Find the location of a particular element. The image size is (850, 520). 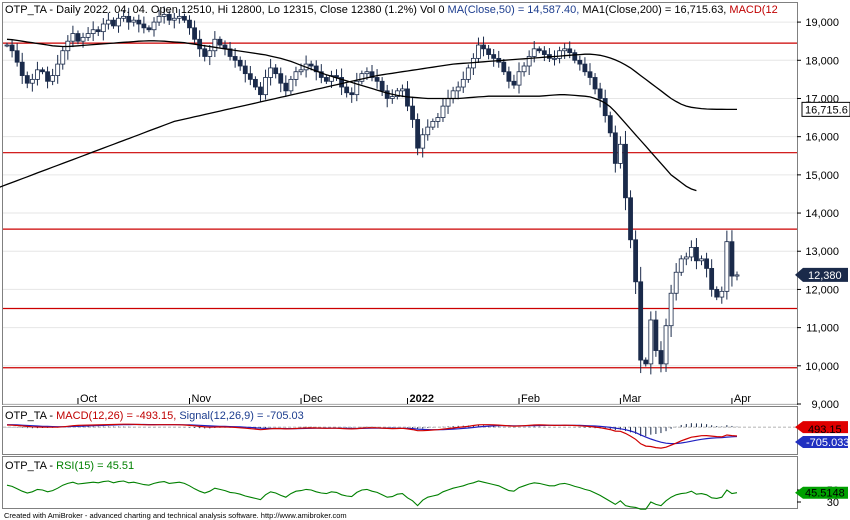

price-x-tick-label: 2022 is located at coordinates (421, 399).